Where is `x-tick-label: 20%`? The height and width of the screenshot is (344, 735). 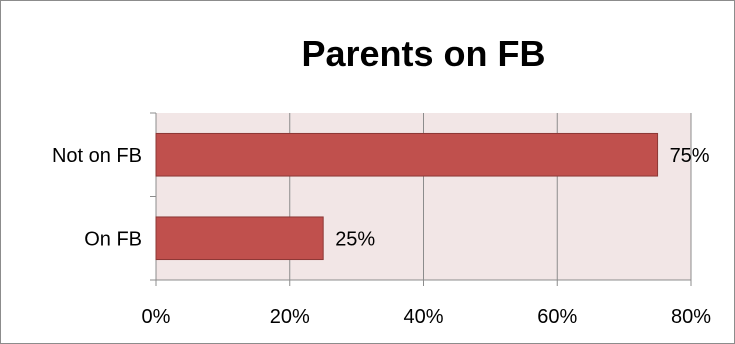
x-tick-label: 20% is located at coordinates (290, 317).